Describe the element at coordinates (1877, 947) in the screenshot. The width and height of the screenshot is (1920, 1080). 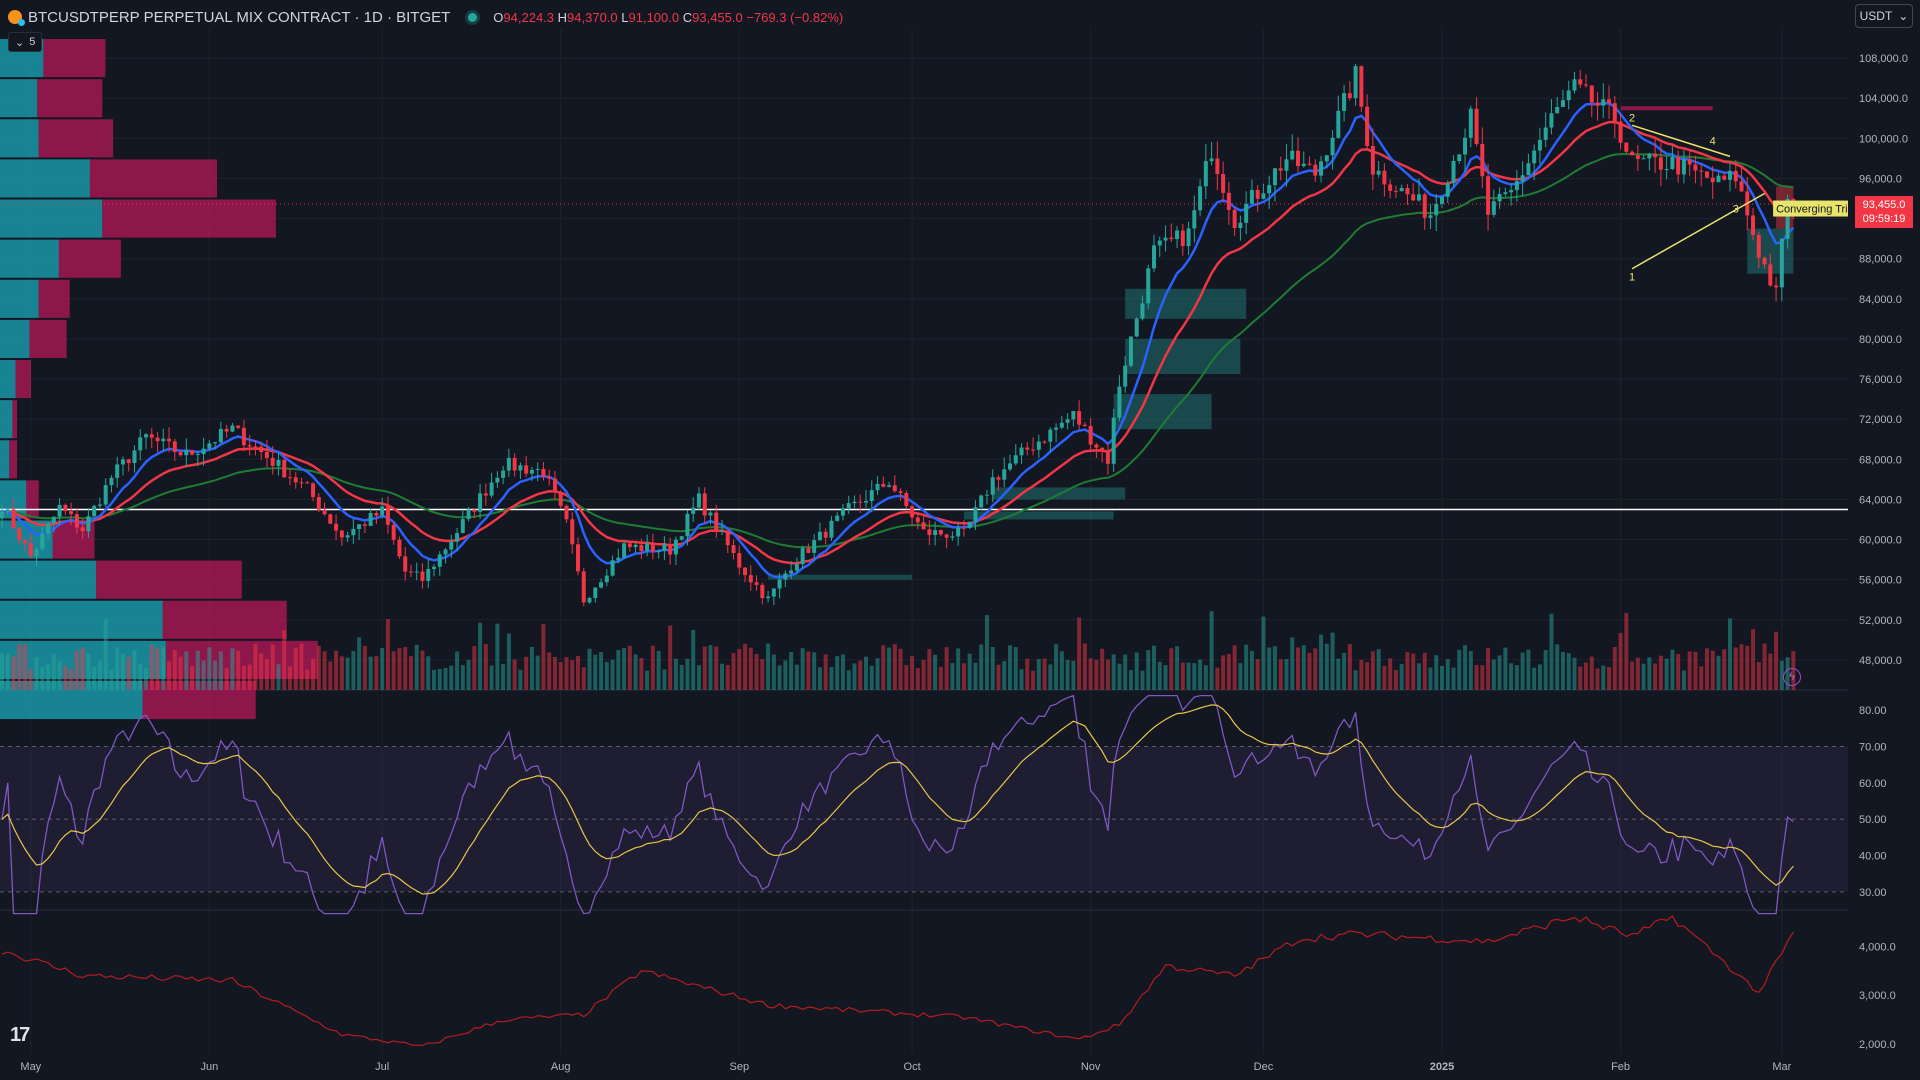
I see `lower-tick-label: 4,000.0` at that location.